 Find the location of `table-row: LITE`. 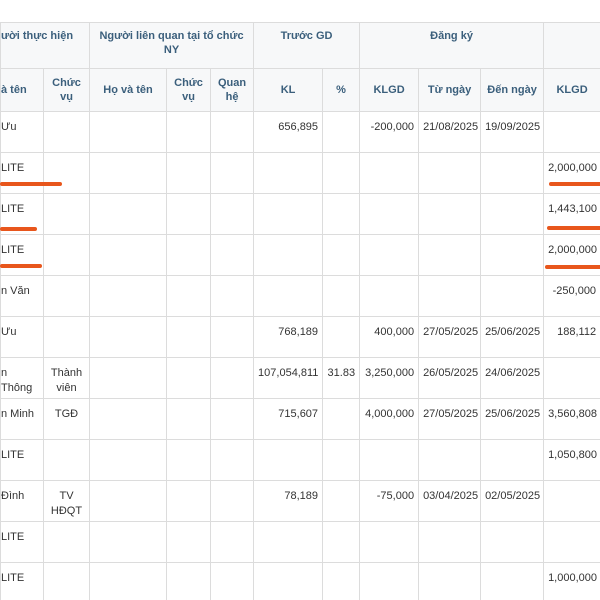

table-row: LITE is located at coordinates (300, 542).